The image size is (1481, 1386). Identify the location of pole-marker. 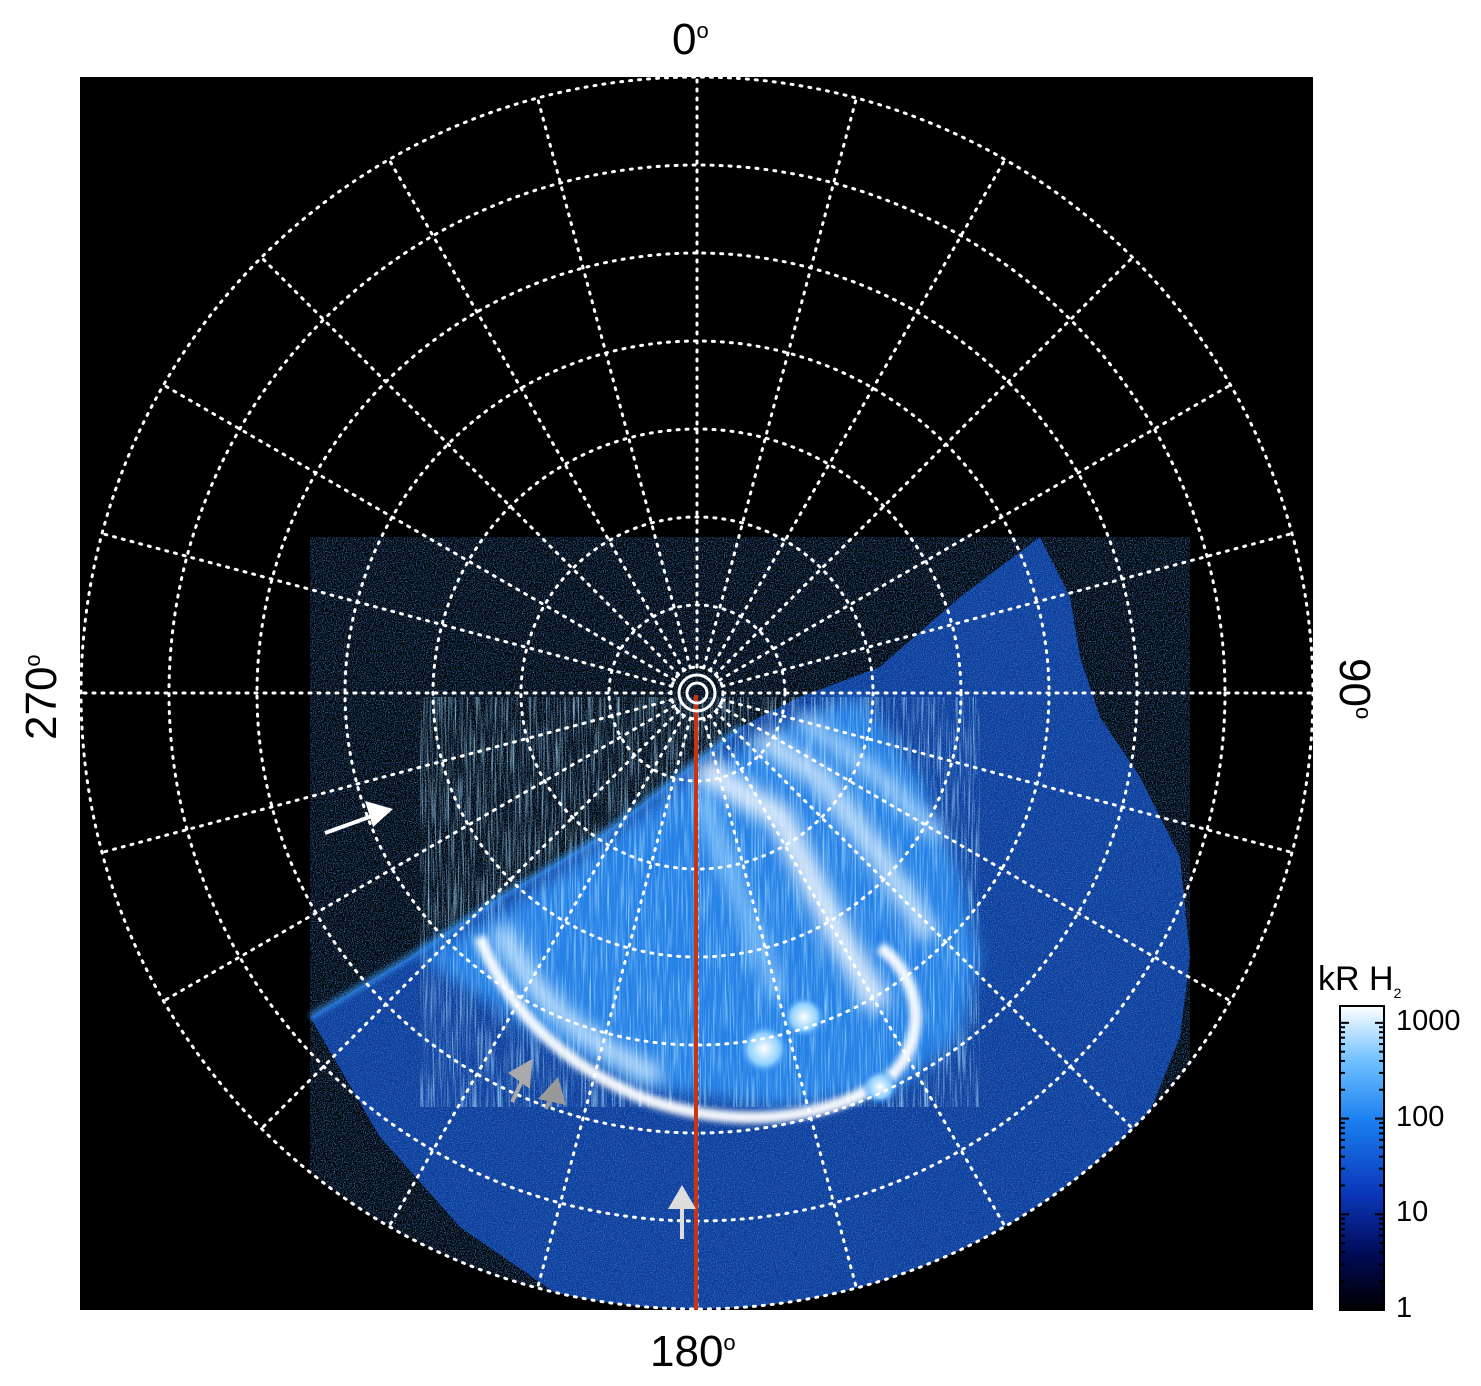
(697, 693).